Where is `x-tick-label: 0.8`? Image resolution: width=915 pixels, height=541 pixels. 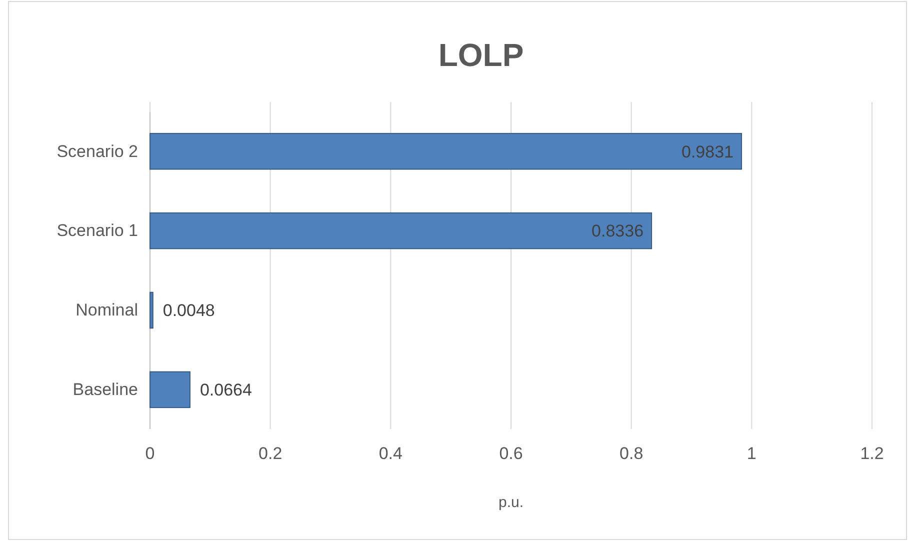
x-tick-label: 0.8 is located at coordinates (632, 454).